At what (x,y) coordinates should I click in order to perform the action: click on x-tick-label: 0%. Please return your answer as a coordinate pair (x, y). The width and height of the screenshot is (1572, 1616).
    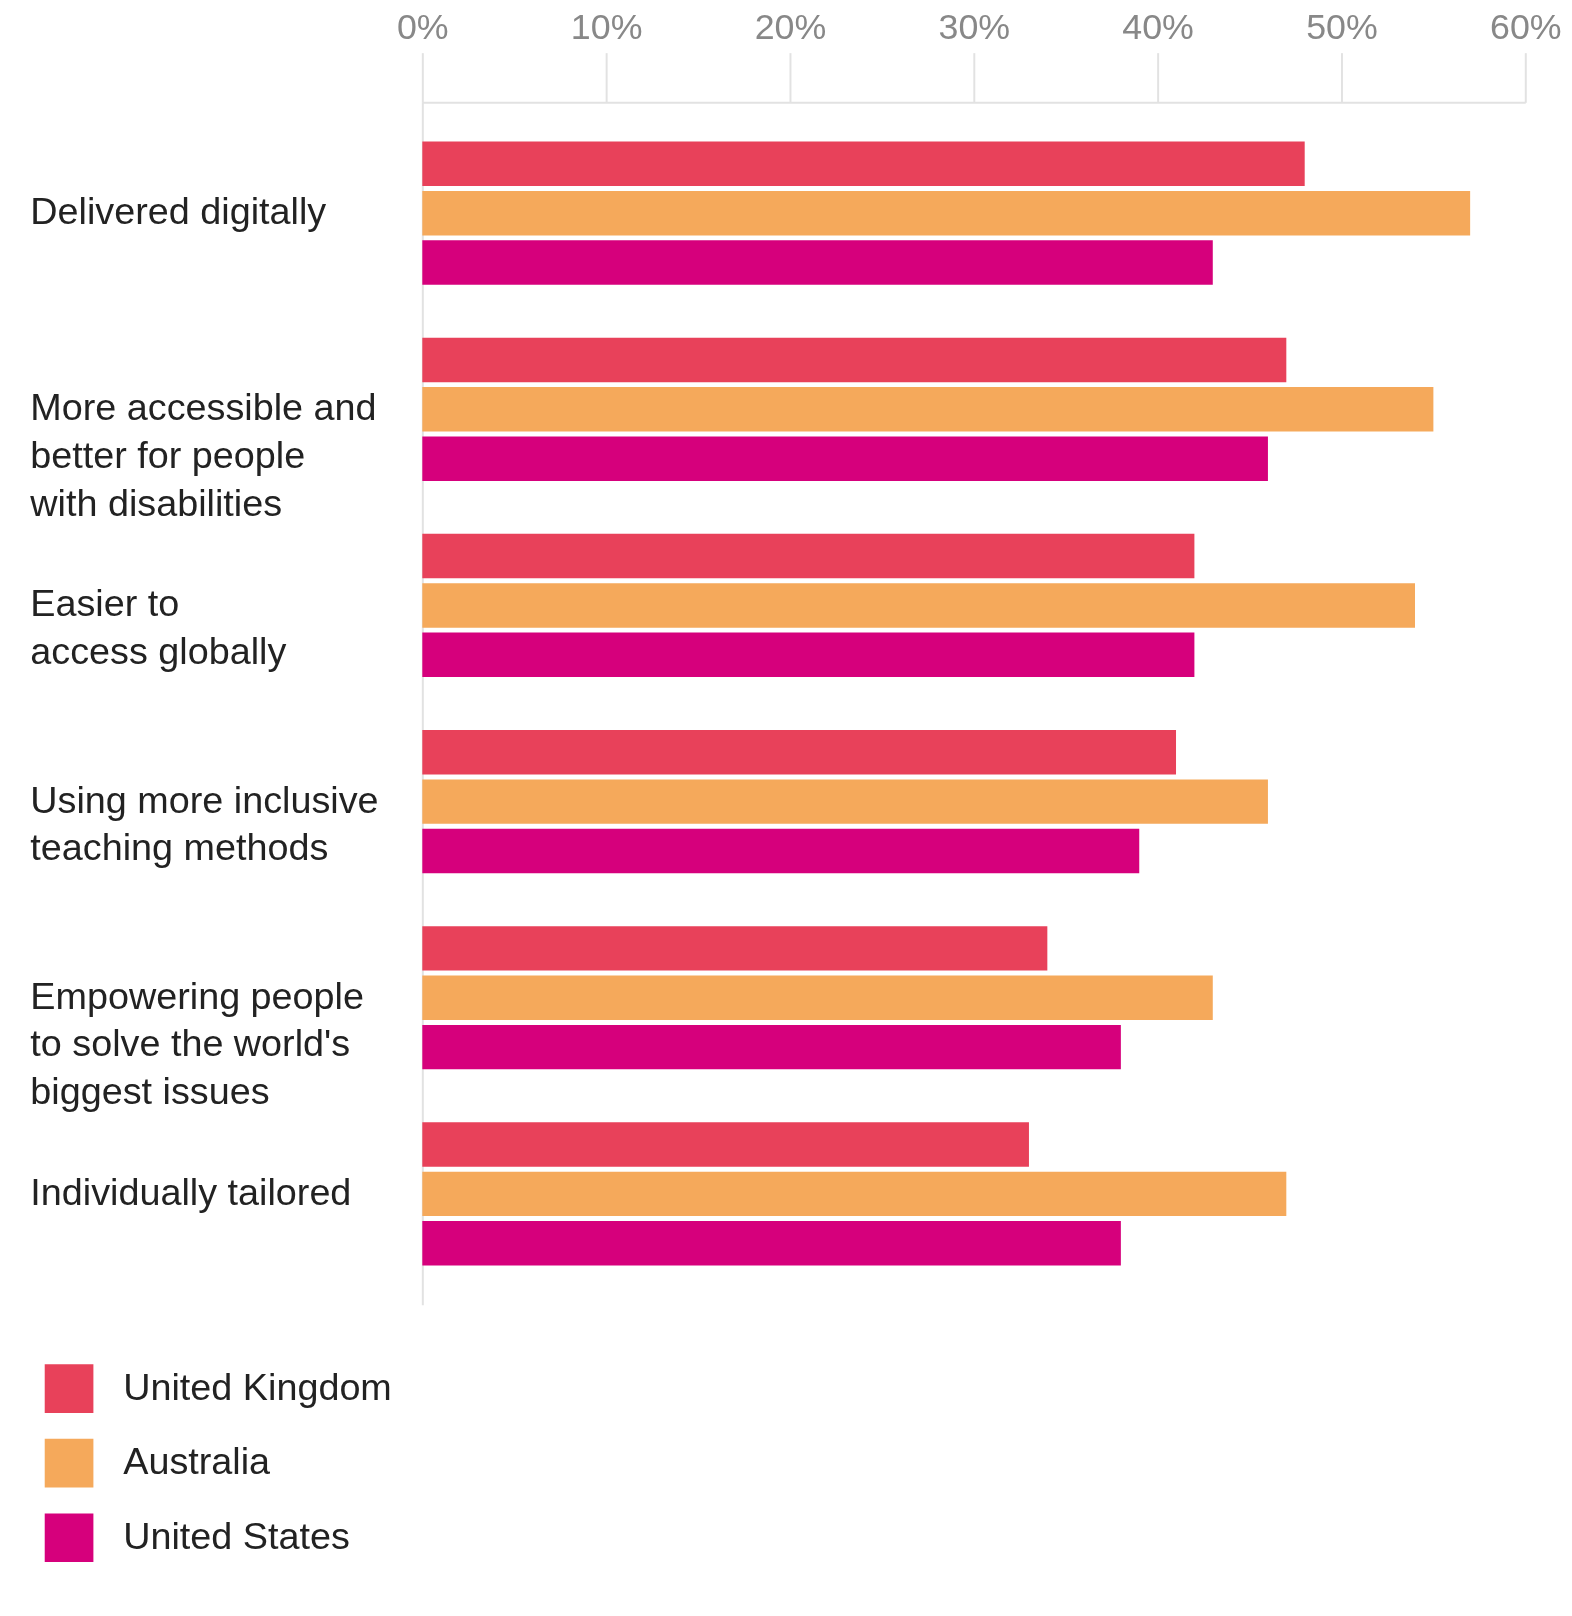
    Looking at the image, I should click on (422, 27).